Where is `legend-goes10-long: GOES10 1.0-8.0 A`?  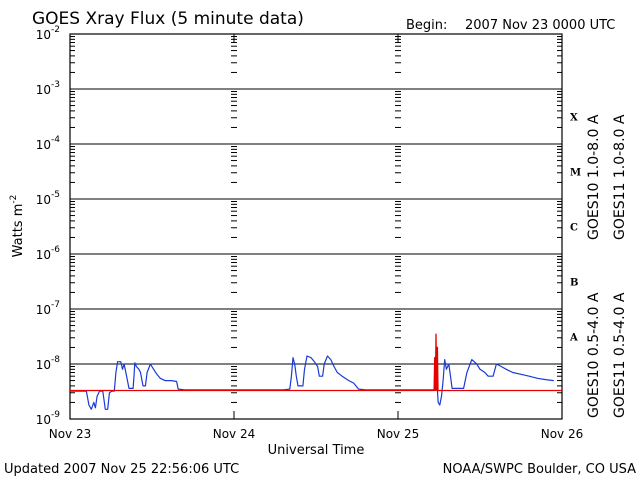 legend-goes10-long: GOES10 1.0-8.0 A is located at coordinates (594, 177).